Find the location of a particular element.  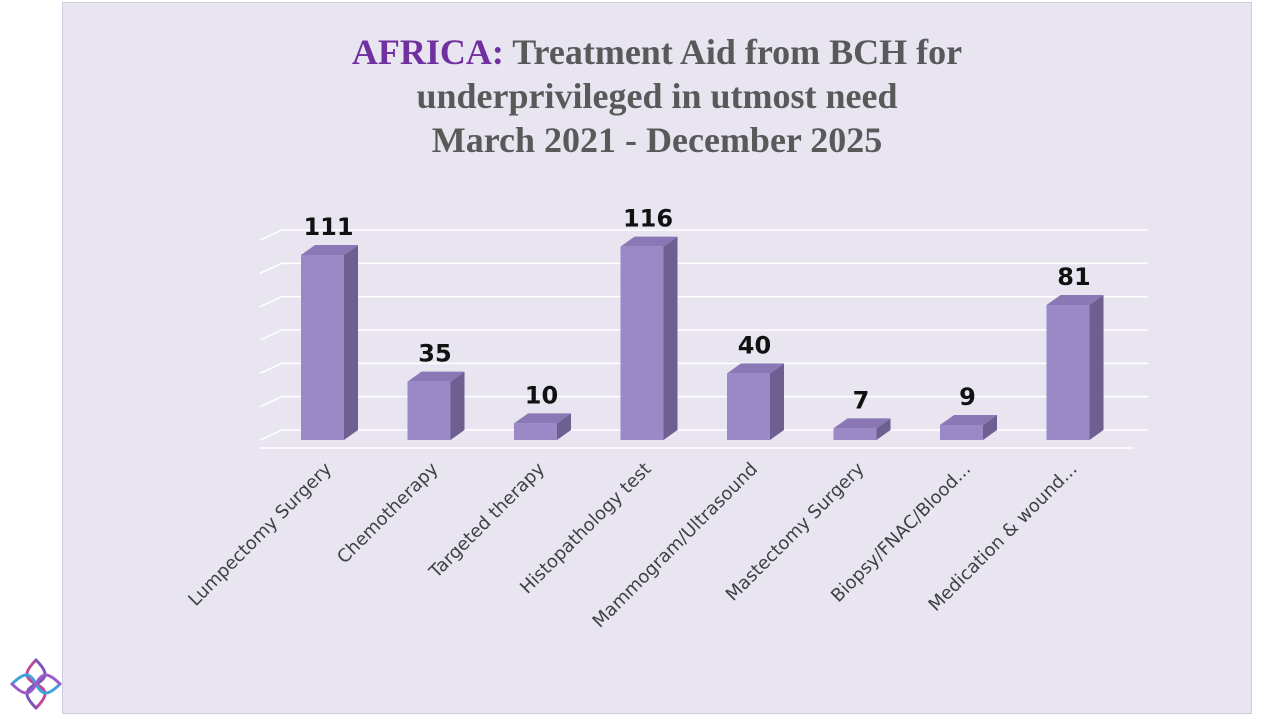

brand-knot-logo-icon is located at coordinates (36, 684).